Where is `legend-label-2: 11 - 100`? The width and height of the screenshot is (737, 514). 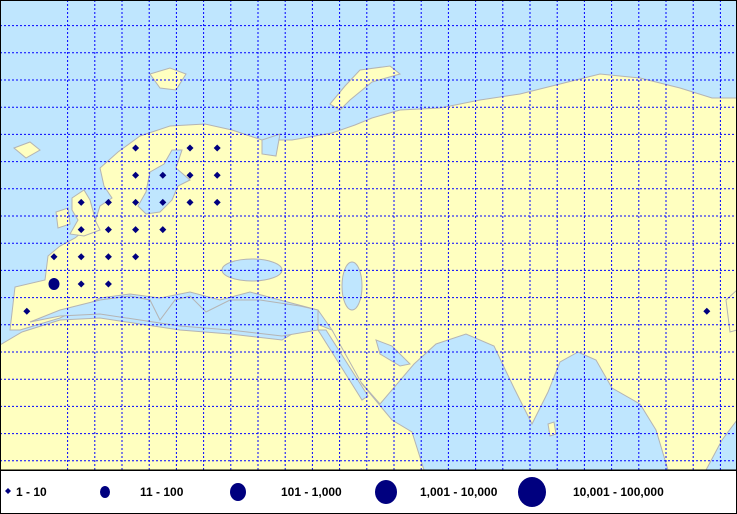
legend-label-2: 11 - 100 is located at coordinates (162, 492).